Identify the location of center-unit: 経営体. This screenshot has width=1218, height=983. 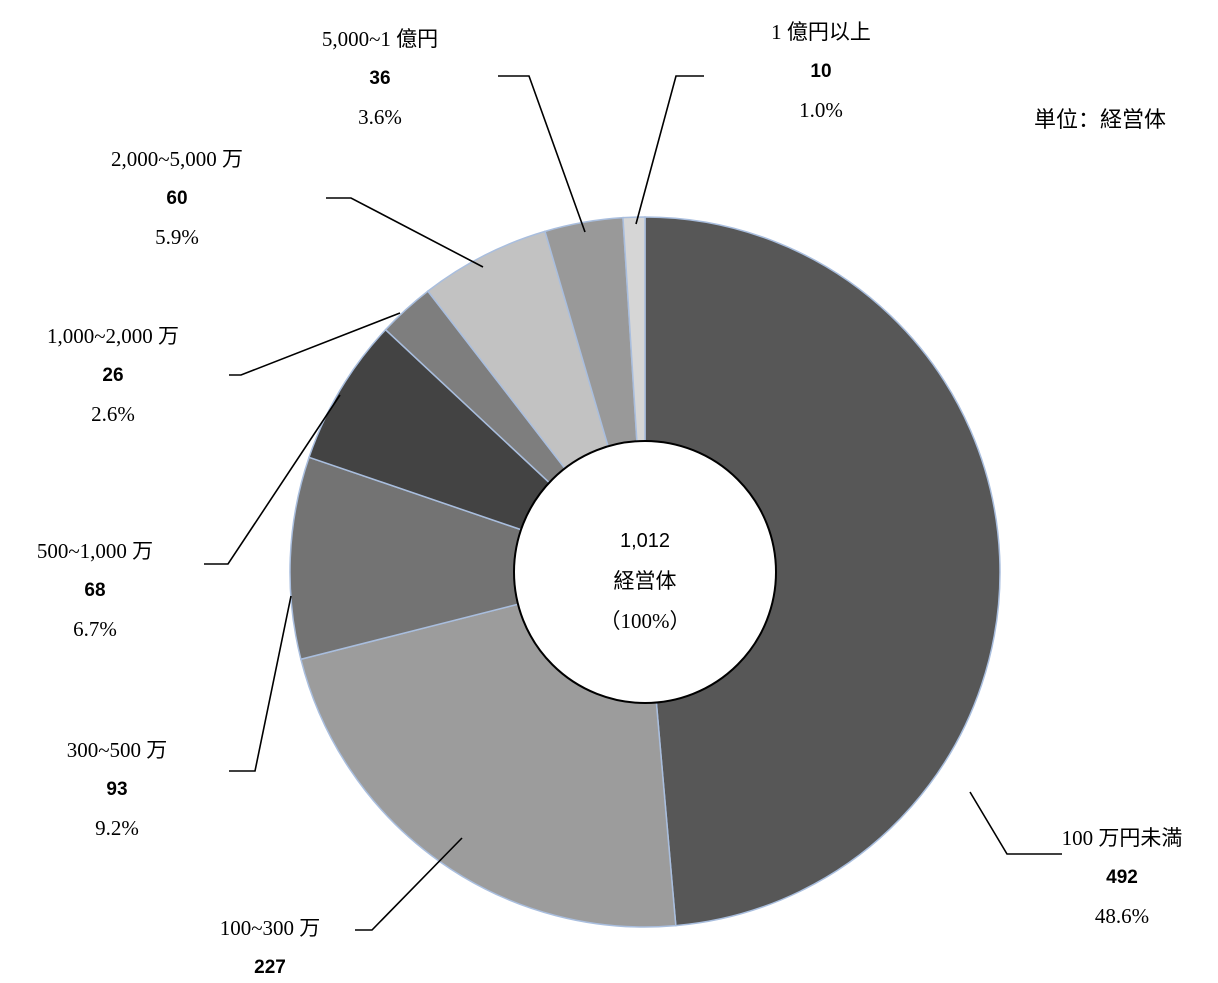
(645, 581).